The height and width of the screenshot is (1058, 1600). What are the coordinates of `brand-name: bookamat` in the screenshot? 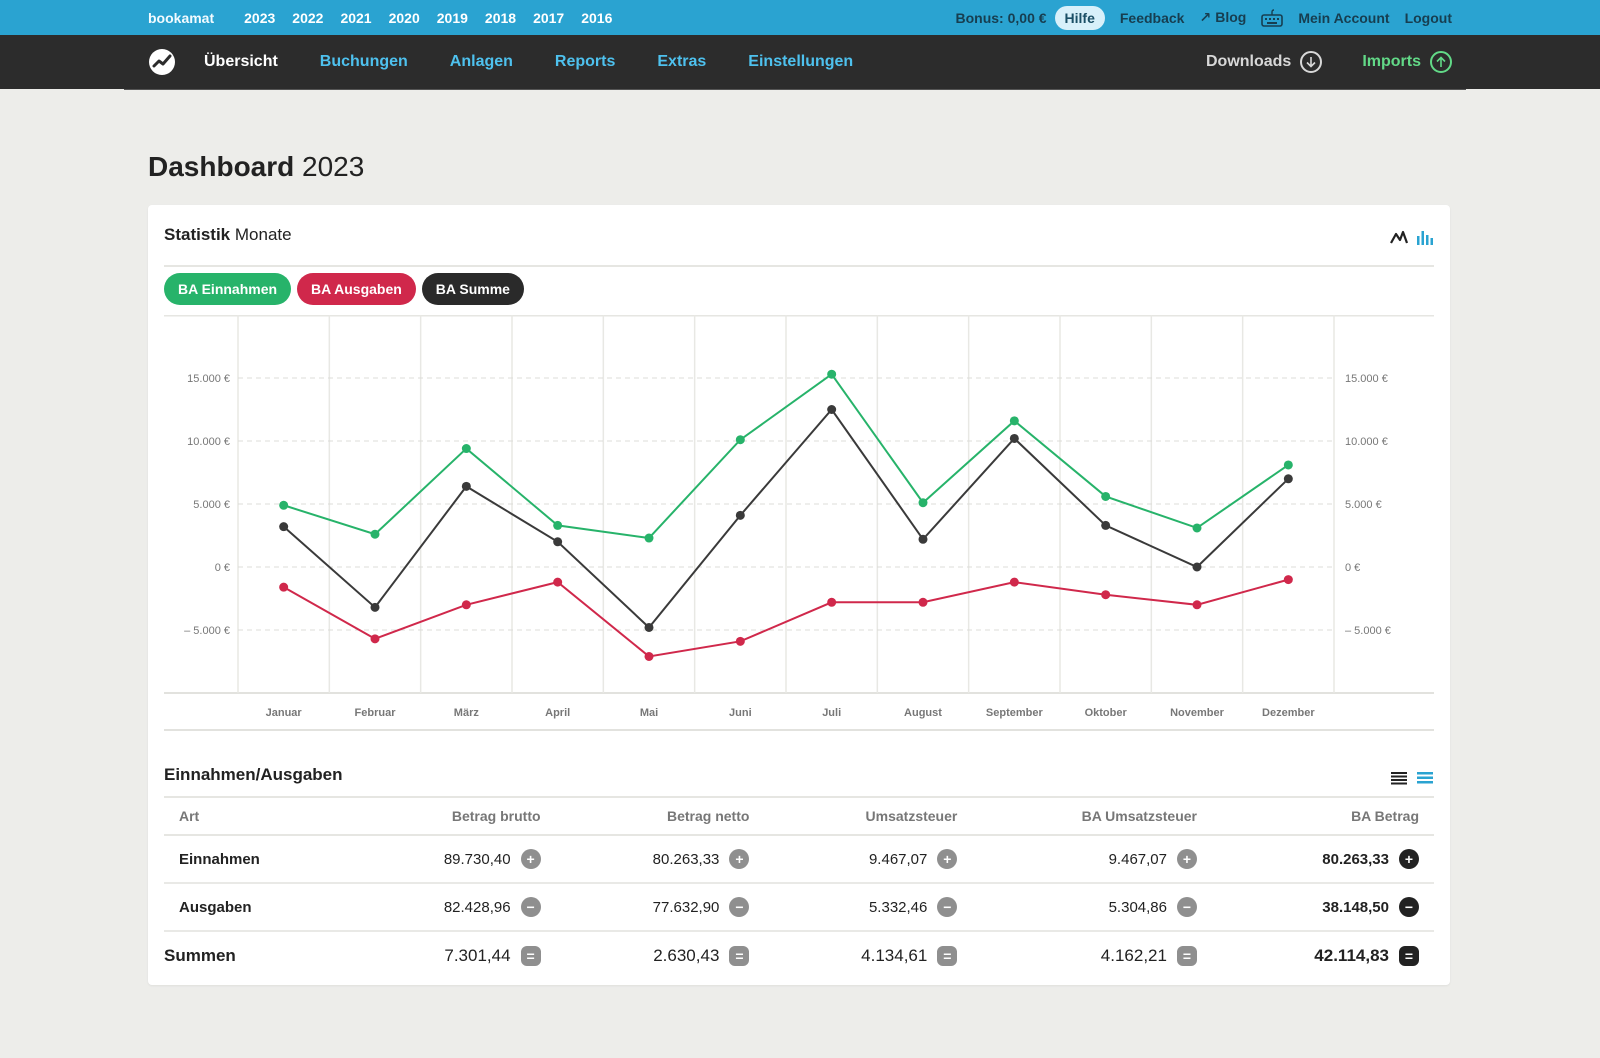 It's located at (181, 17).